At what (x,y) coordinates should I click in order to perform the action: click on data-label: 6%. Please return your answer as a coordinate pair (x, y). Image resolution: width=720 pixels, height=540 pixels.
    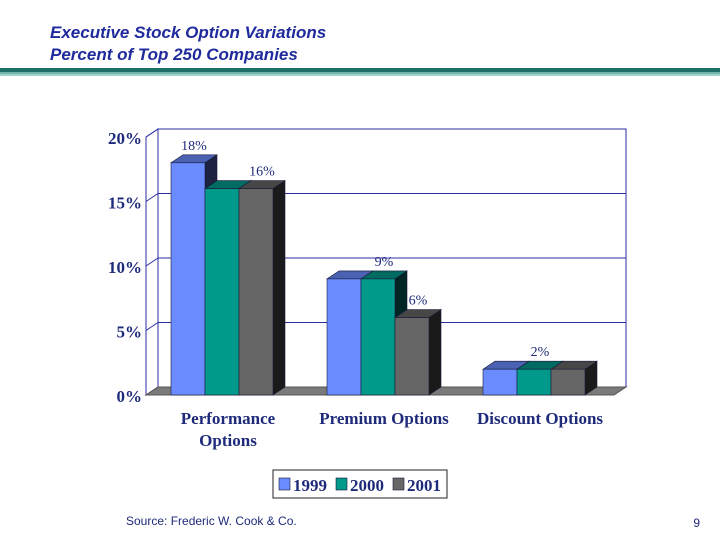
    Looking at the image, I should click on (418, 301).